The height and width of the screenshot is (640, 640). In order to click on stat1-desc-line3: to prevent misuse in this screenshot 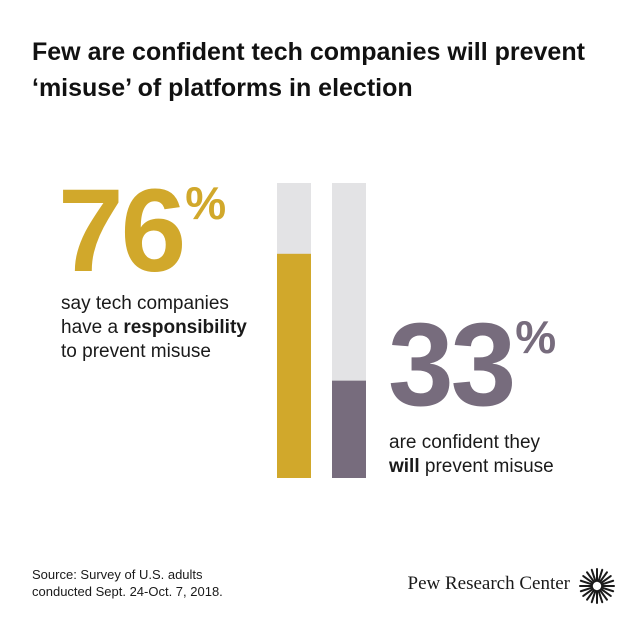, I will do `click(136, 351)`.